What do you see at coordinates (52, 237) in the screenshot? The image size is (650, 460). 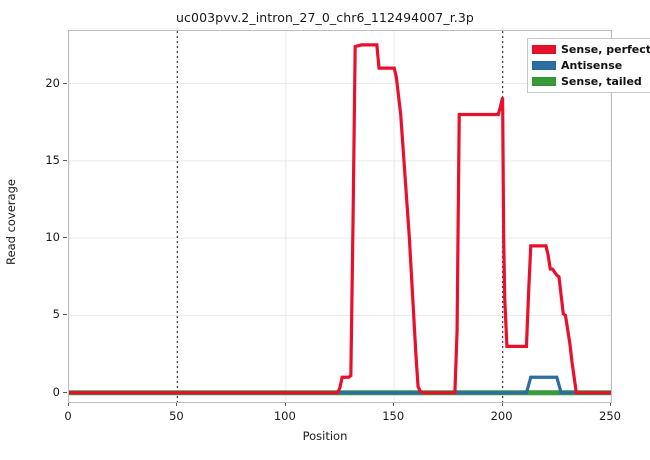 I see `y-tick-label: 10` at bounding box center [52, 237].